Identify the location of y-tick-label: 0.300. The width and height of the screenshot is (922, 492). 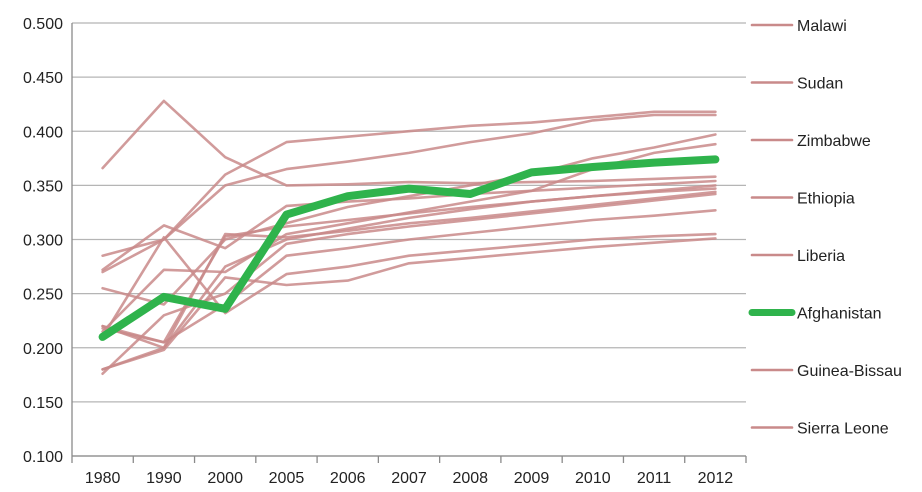
(43, 241).